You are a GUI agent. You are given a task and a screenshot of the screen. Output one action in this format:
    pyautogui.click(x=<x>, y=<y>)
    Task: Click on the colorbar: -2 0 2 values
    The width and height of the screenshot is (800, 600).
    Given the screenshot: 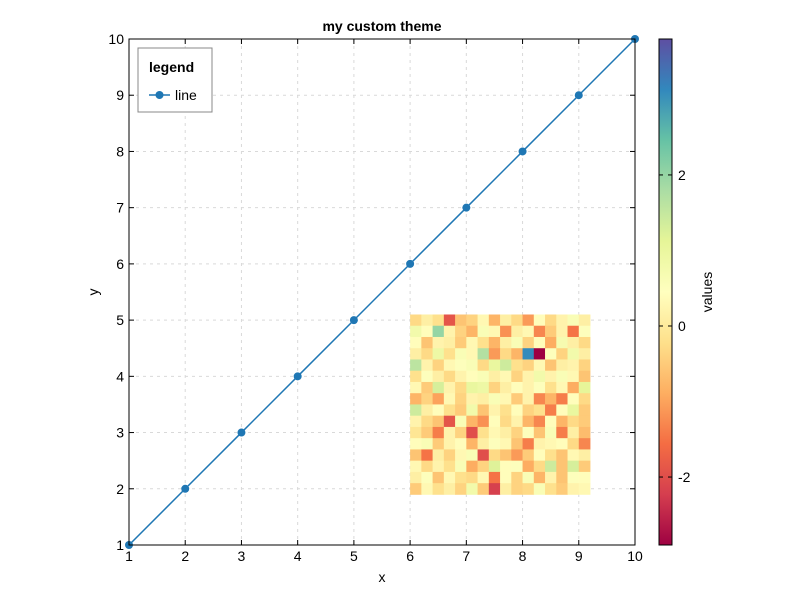 What is the action you would take?
    pyautogui.click(x=686, y=292)
    